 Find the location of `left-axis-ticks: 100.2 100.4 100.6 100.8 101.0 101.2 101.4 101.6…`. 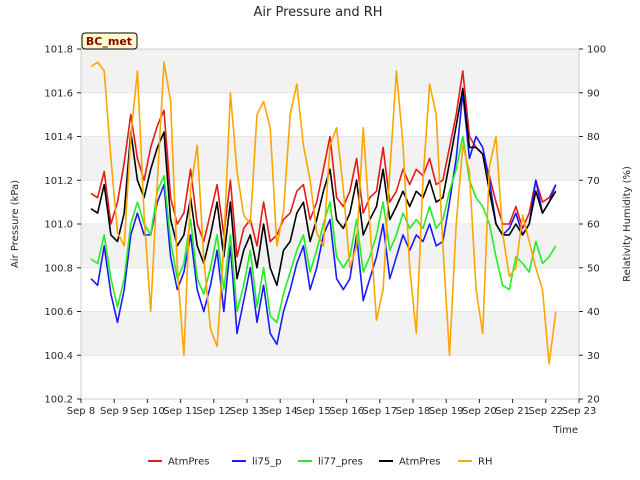

left-axis-ticks: 100.2 100.4 100.6 100.8 101.0 101.2 101.4 101.6… is located at coordinates (62, 225).